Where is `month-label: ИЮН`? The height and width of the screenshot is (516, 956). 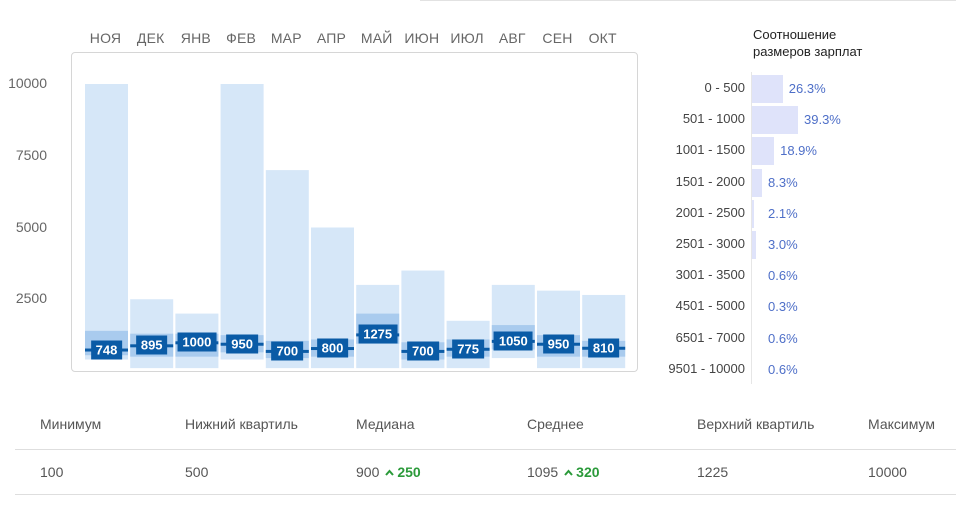 month-label: ИЮН is located at coordinates (422, 38).